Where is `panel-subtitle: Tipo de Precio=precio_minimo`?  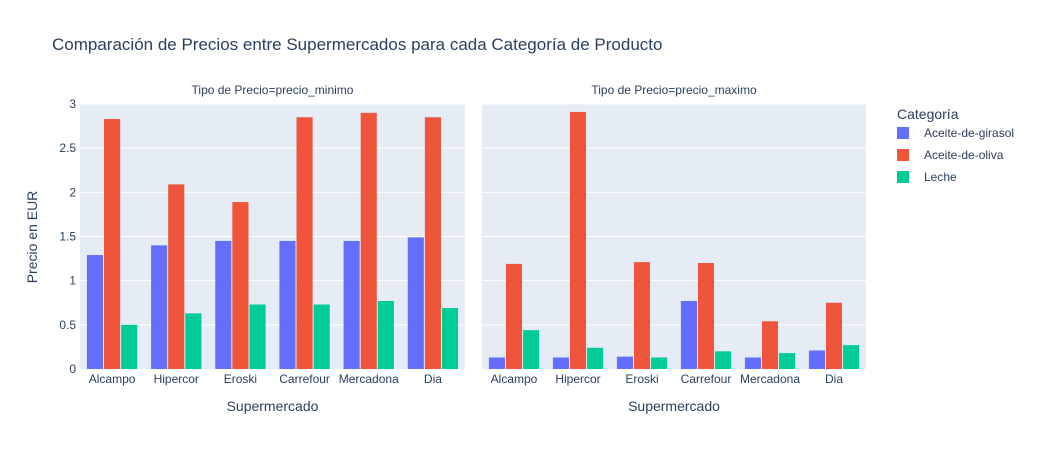
panel-subtitle: Tipo de Precio=precio_minimo is located at coordinates (273, 90).